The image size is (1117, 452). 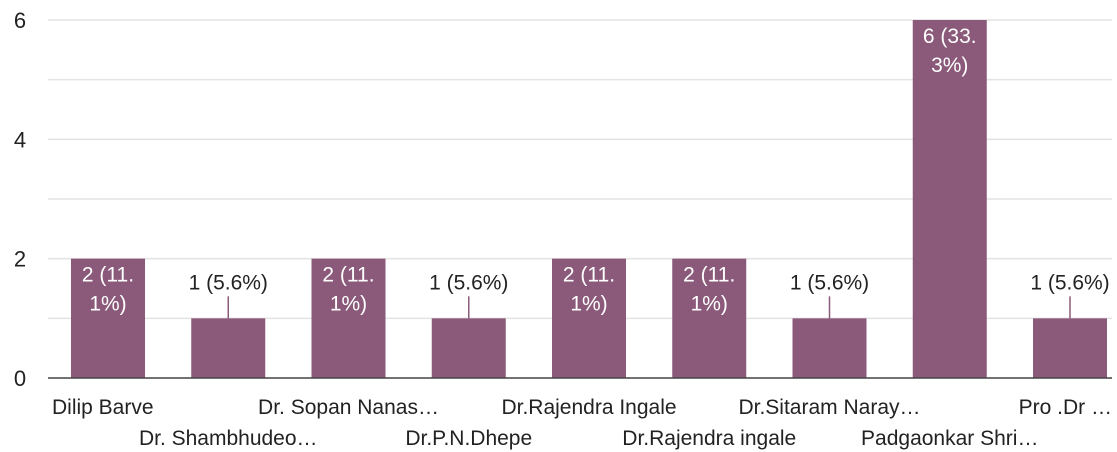 I want to click on x-category-label: Dr.Rajendra ingale, so click(x=709, y=438).